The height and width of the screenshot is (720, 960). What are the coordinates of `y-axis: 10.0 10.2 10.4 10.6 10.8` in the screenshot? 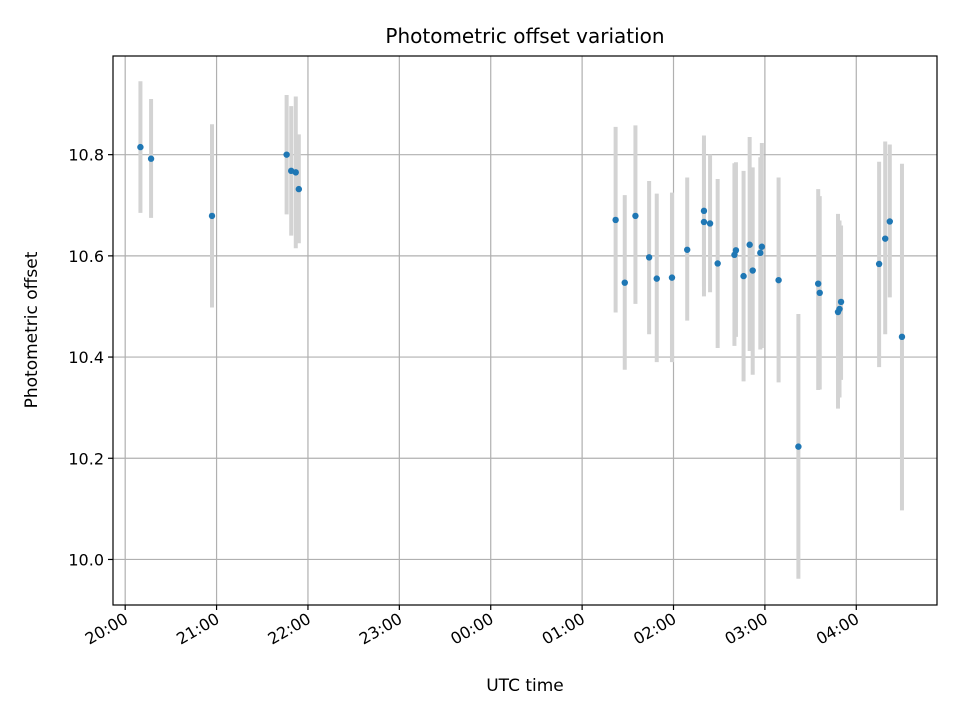 It's located at (90, 357).